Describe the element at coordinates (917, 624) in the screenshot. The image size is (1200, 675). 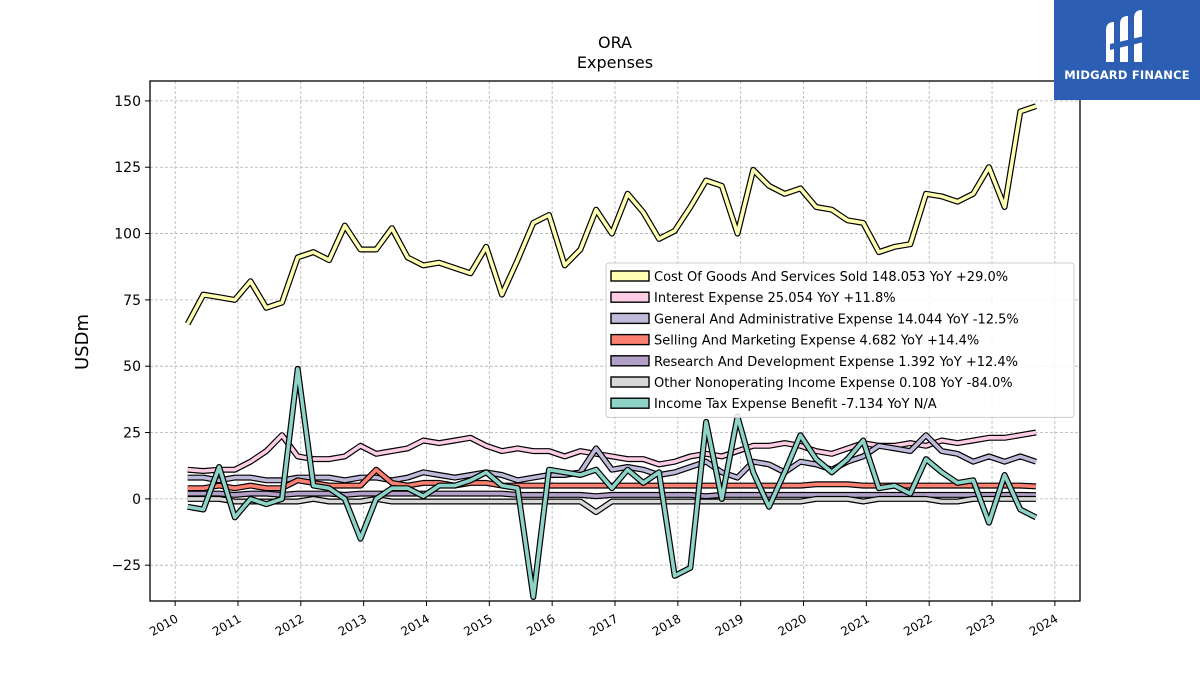
I see `x-tick-label: 2022` at that location.